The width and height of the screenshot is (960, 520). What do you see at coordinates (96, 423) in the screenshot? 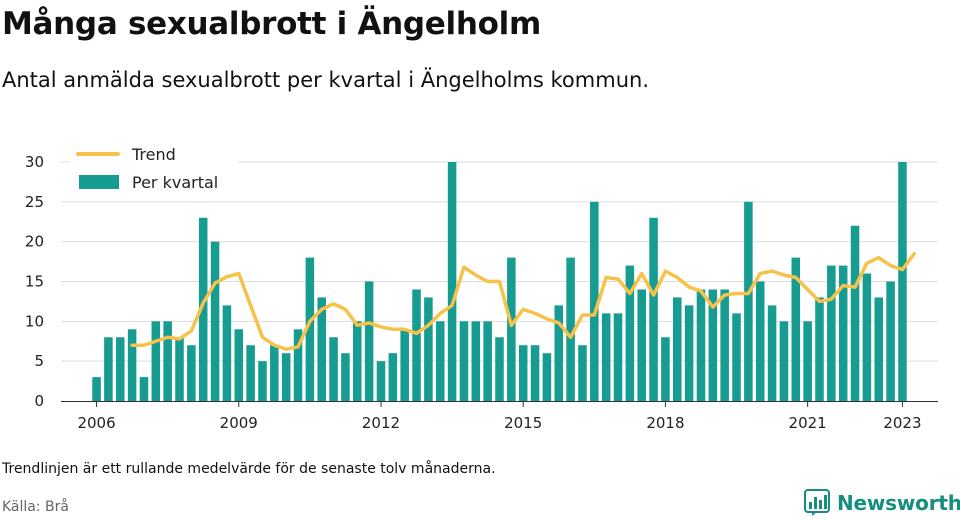
I see `x-tick-label-2006: 2006` at bounding box center [96, 423].